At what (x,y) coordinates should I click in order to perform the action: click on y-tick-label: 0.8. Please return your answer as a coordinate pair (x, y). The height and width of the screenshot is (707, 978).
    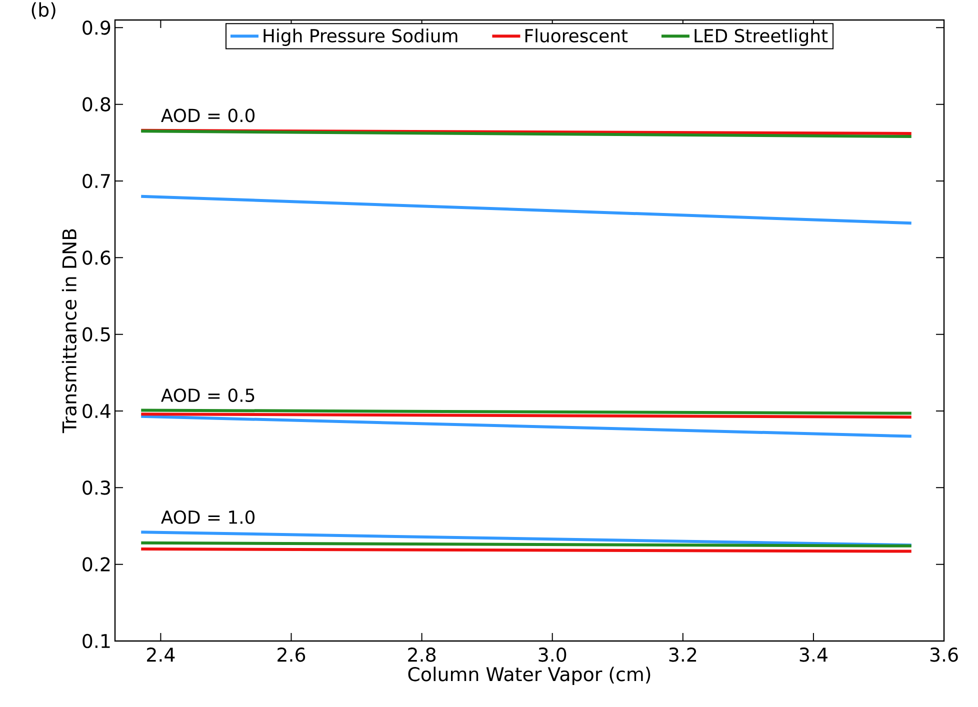
    Looking at the image, I should click on (96, 104).